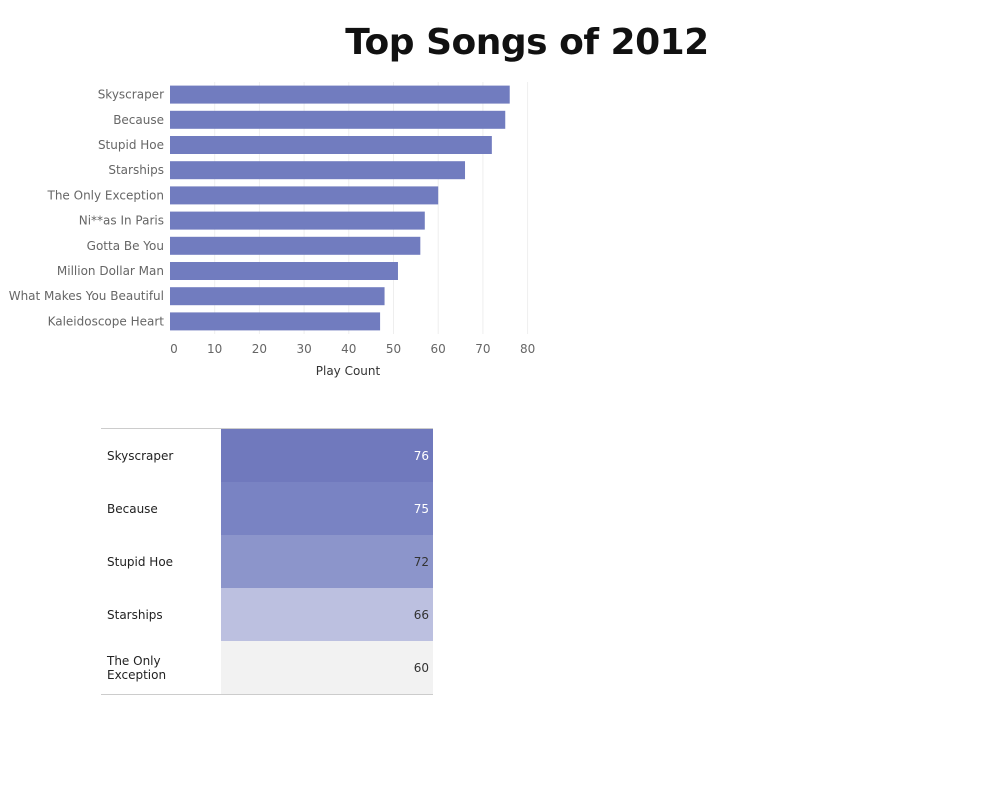 This screenshot has width=1000, height=800. What do you see at coordinates (121, 221) in the screenshot?
I see `category-label: Ni**as In Paris` at bounding box center [121, 221].